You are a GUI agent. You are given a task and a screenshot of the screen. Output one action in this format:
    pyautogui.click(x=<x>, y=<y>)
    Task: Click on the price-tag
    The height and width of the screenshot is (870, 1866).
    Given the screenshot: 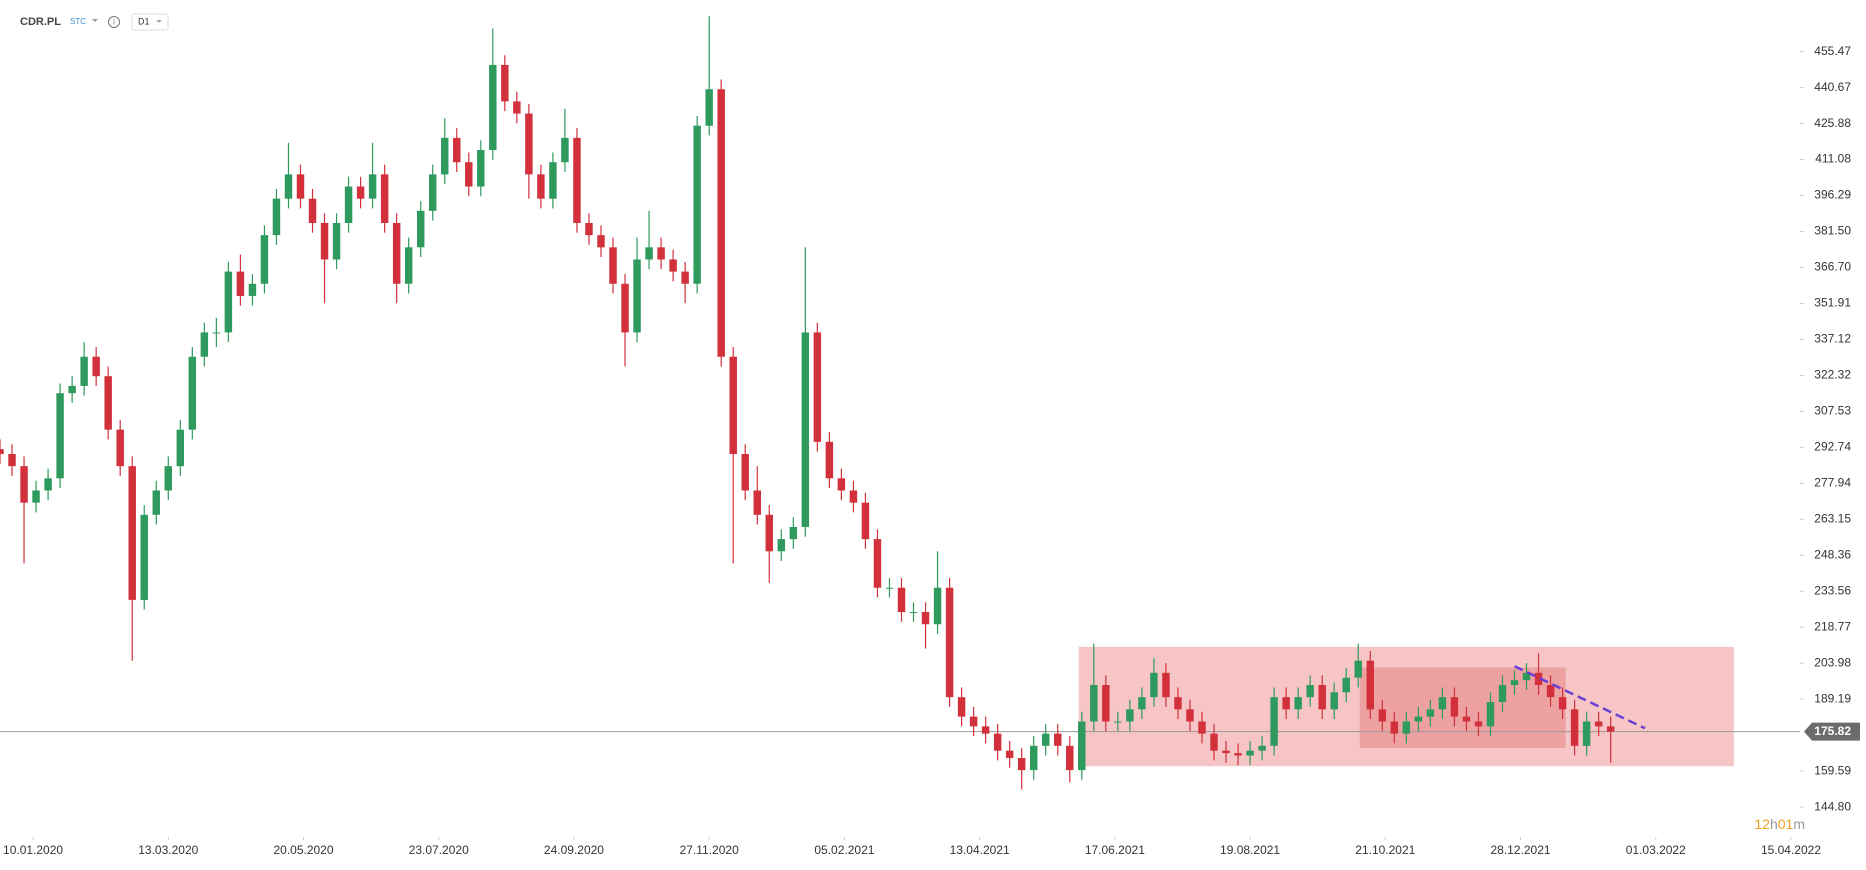 What is the action you would take?
    pyautogui.click(x=1832, y=731)
    